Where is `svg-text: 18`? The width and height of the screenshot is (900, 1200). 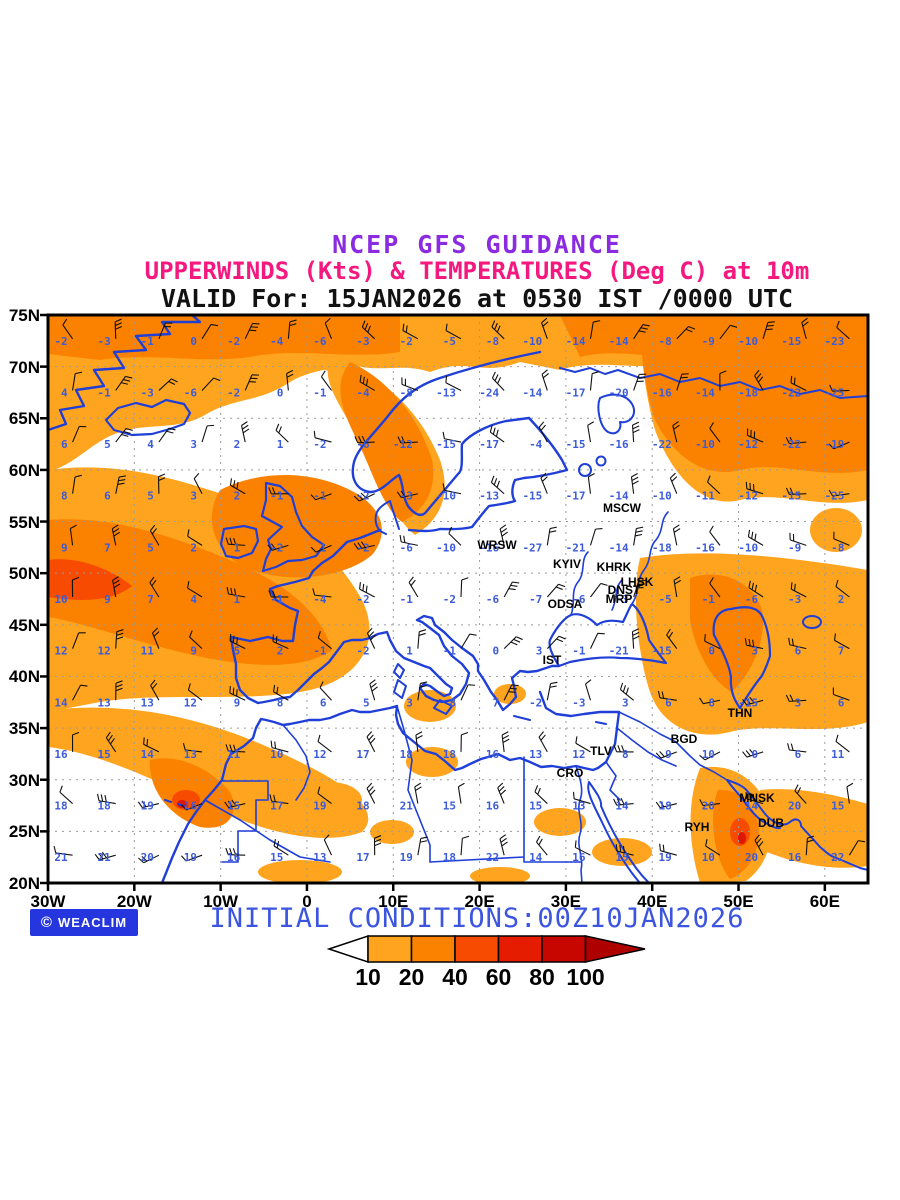 svg-text: 18 is located at coordinates (449, 857).